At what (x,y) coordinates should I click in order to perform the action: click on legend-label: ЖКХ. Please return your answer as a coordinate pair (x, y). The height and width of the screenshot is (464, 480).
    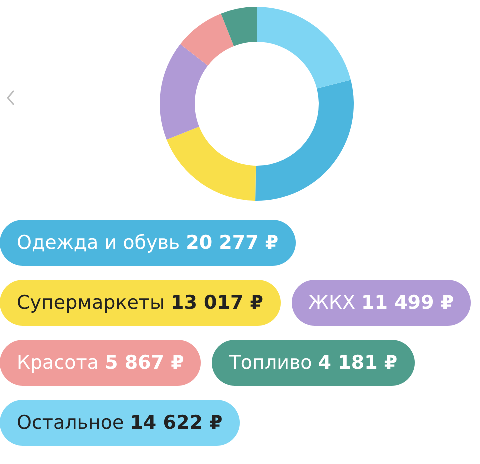
    Looking at the image, I should click on (332, 303).